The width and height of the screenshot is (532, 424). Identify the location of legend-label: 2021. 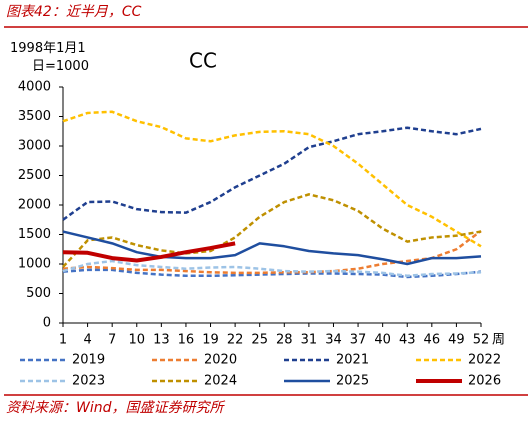
(352, 360).